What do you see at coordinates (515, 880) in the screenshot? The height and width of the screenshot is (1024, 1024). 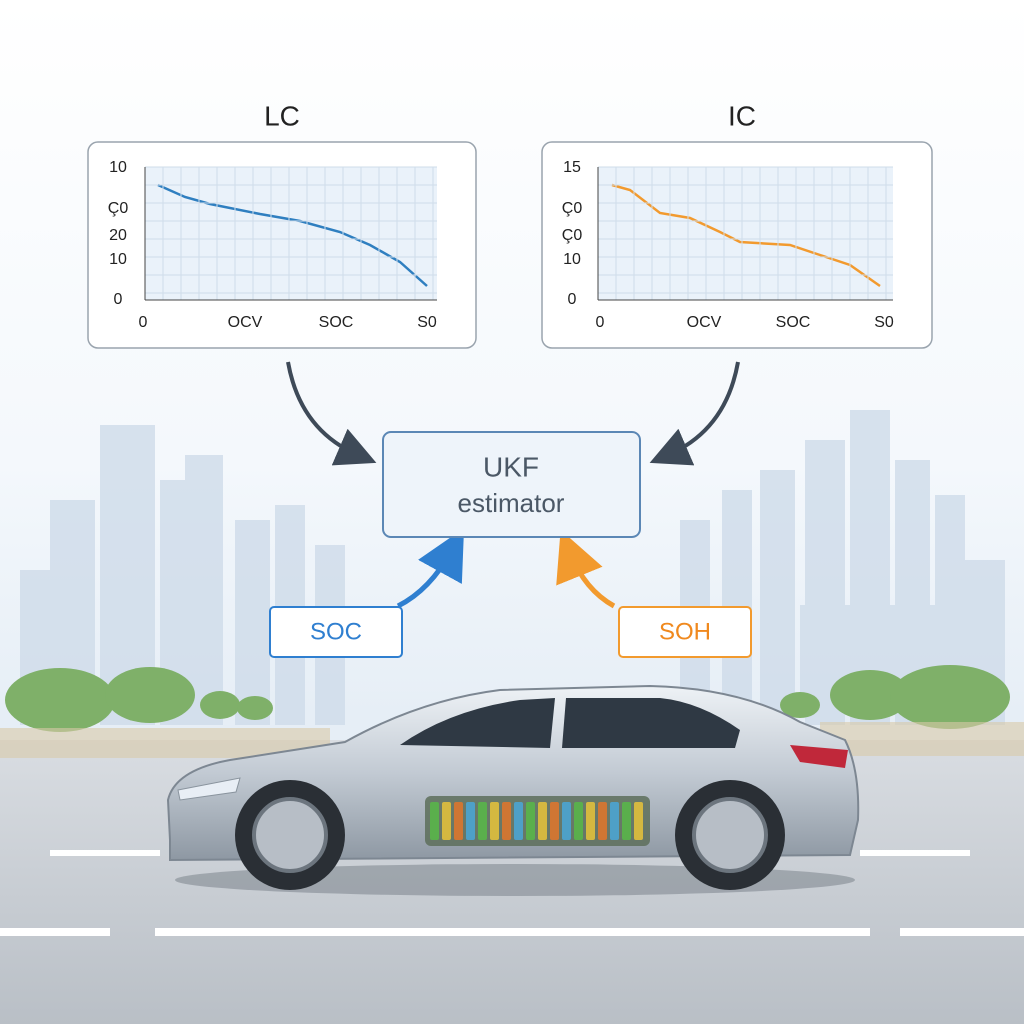 I see `car-shadow` at bounding box center [515, 880].